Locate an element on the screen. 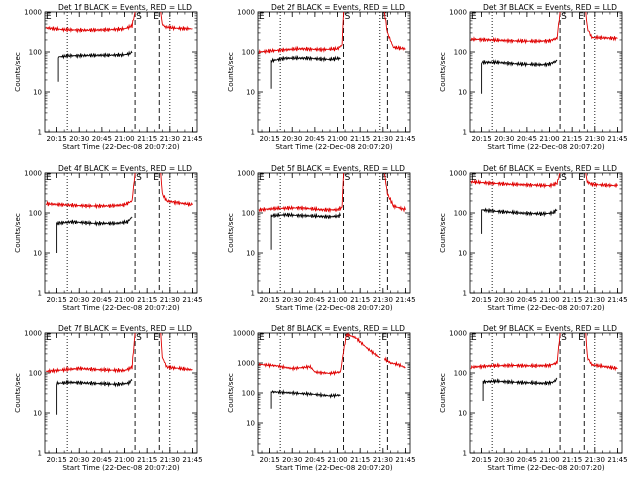 The height and width of the screenshot is (480, 640). panel-title: Det 2f BLACK = Events, RED = LLD is located at coordinates (338, 7).